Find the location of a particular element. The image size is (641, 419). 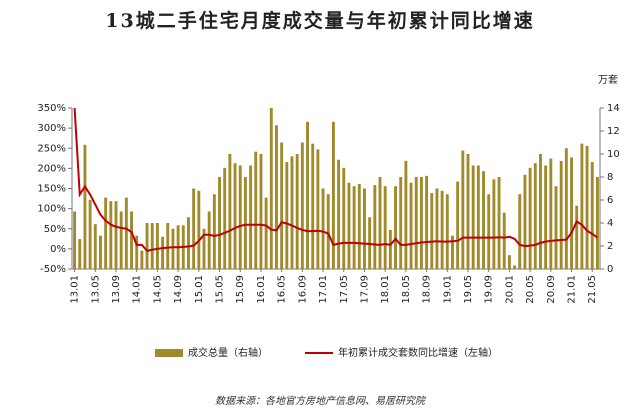

y-tick-label: 350% is located at coordinates (51, 108).